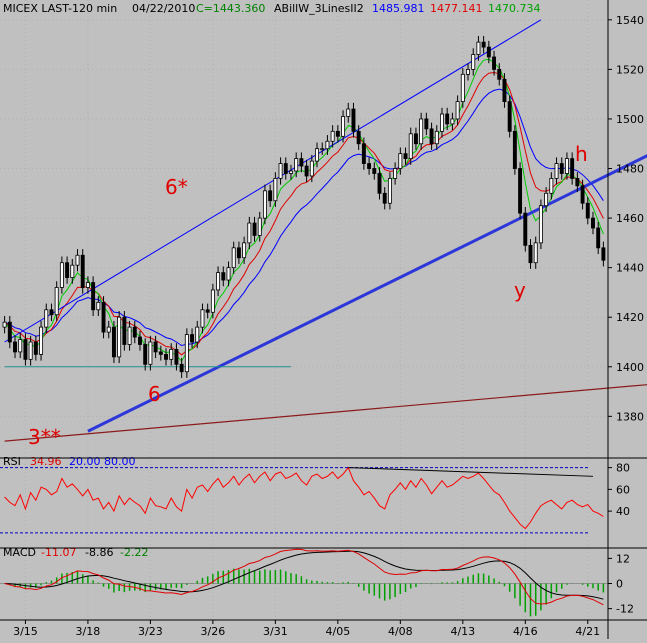 Image resolution: width=647 pixels, height=643 pixels. I want to click on rsi-divergence-line, so click(471, 472).